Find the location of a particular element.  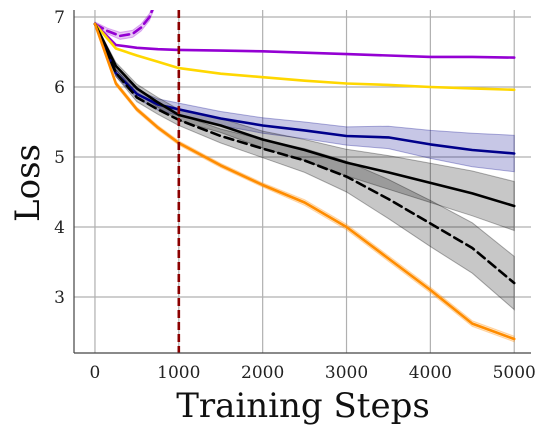

y-tick-label-3: 3 is located at coordinates (59, 298).